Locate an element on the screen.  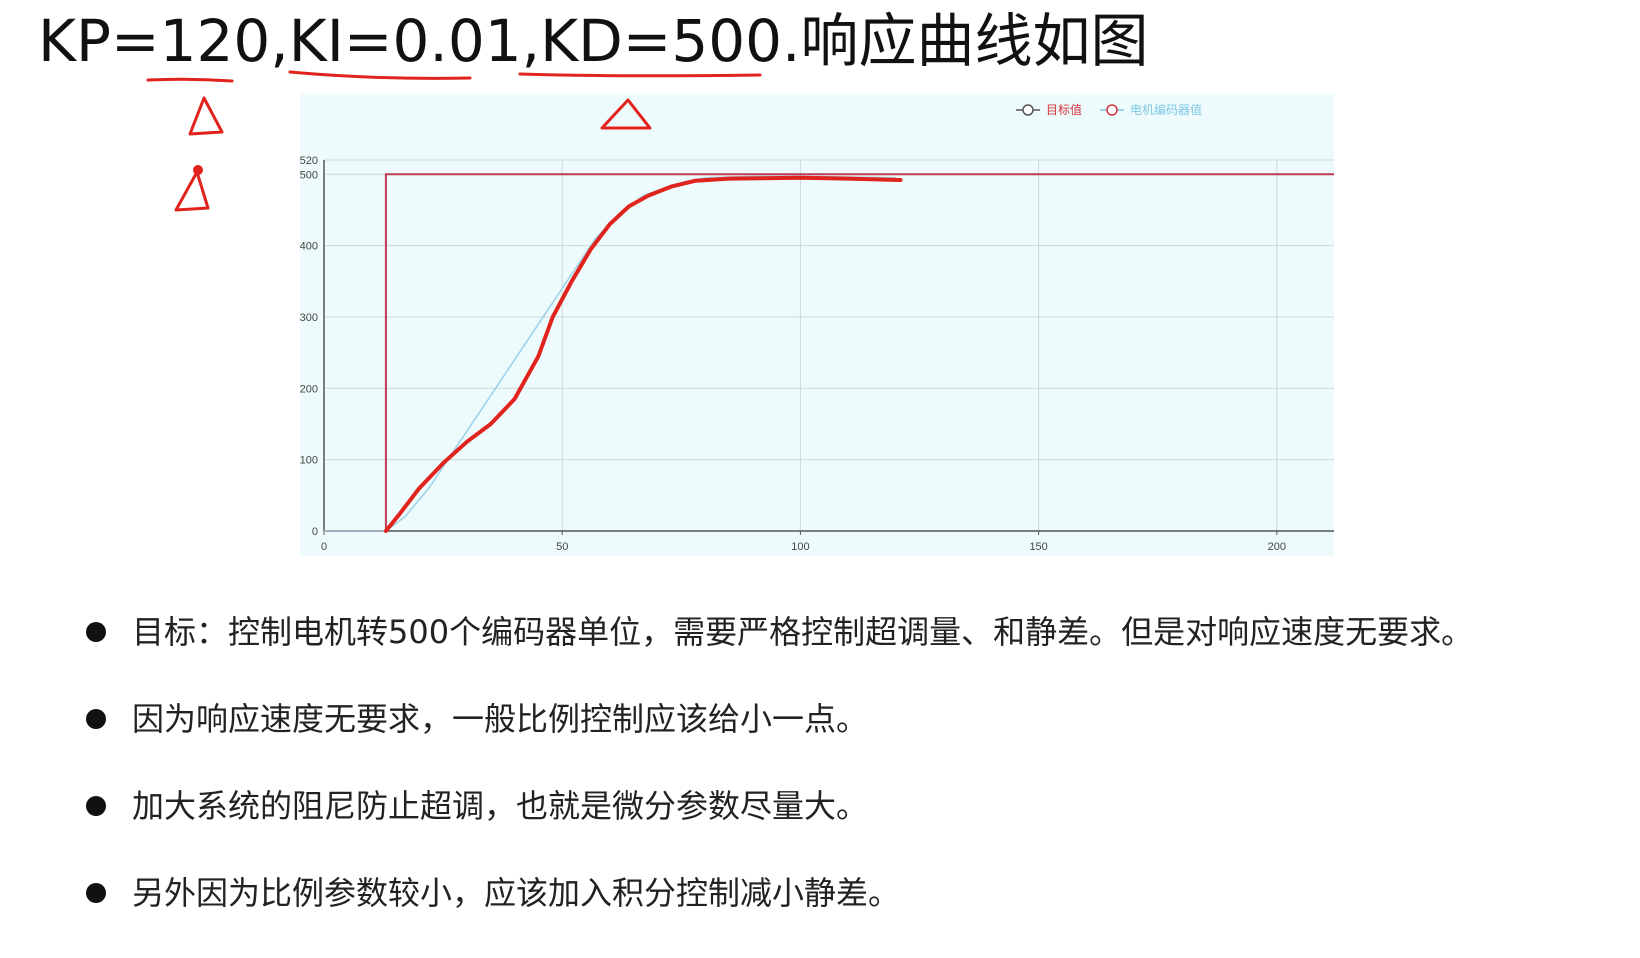
x-tick-label: 150 is located at coordinates (1038, 547).